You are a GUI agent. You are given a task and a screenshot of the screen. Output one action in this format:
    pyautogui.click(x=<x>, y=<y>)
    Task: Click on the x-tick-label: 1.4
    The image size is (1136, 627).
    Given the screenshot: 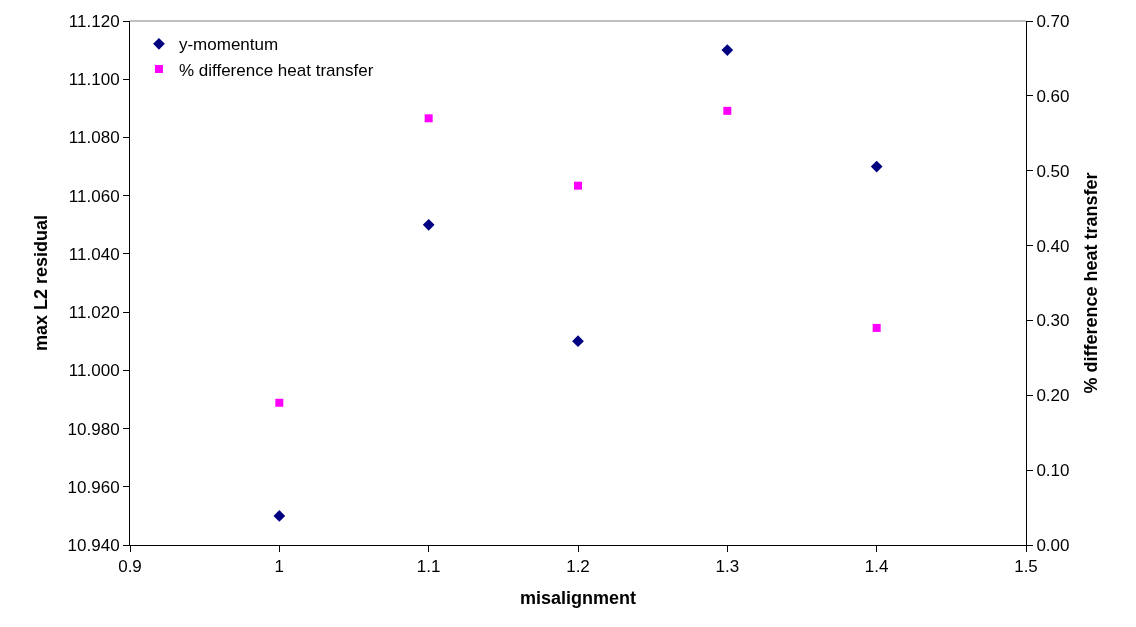 What is the action you would take?
    pyautogui.click(x=876, y=567)
    